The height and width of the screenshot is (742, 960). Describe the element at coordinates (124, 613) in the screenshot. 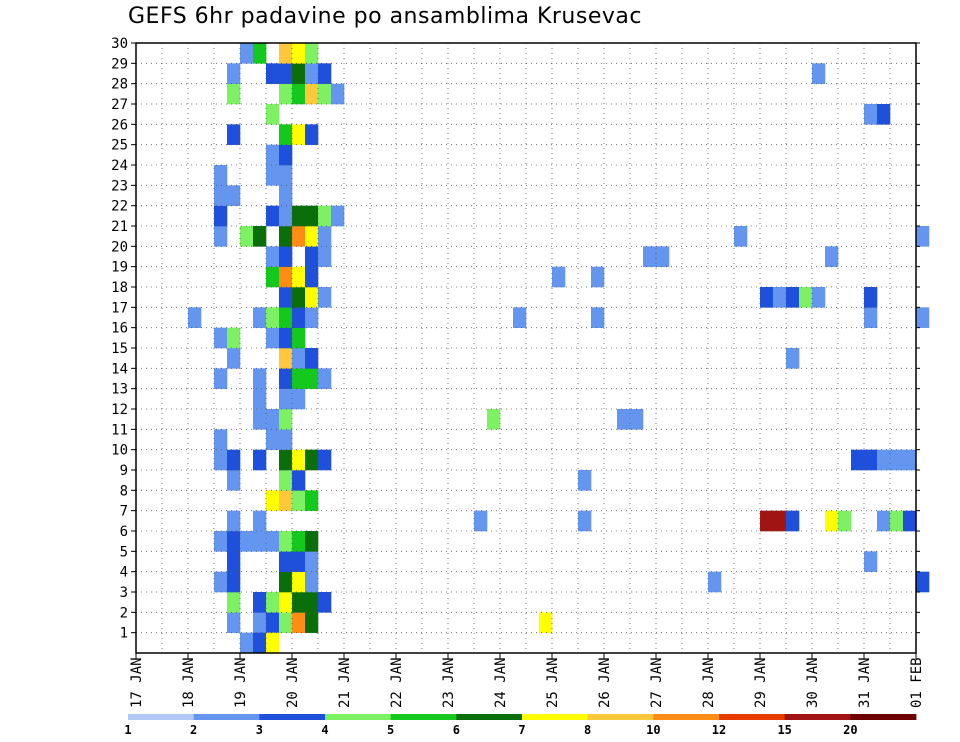

I see `y-tick-label: 2` at that location.